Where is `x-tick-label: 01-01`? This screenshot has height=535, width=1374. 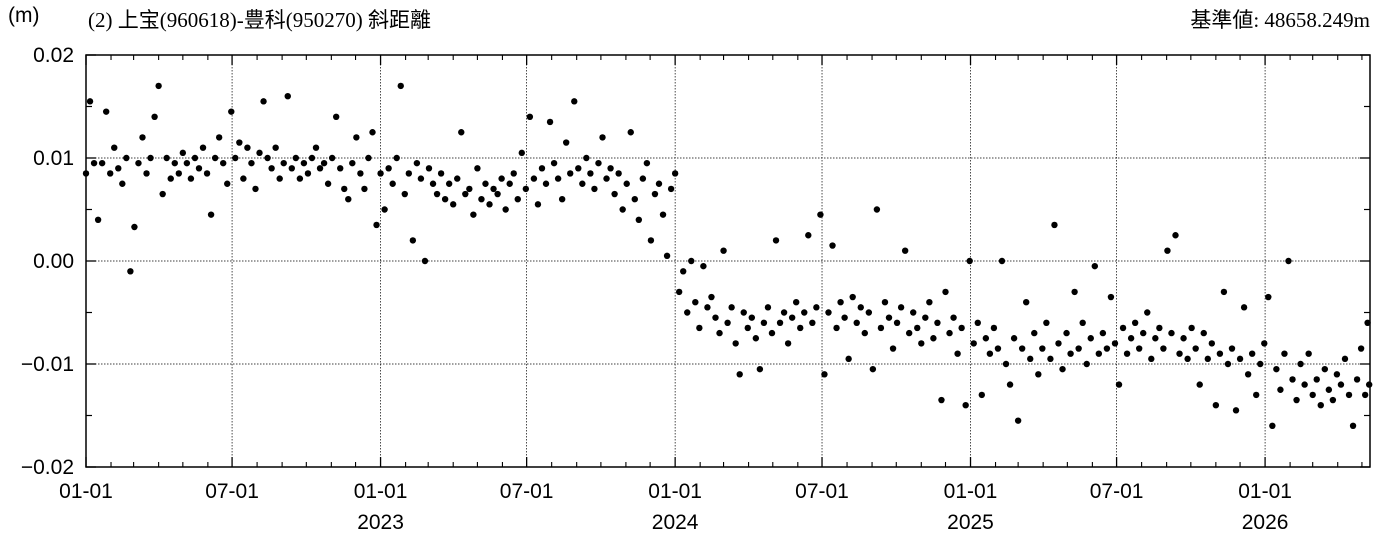 x-tick-label: 01-01 is located at coordinates (1265, 491).